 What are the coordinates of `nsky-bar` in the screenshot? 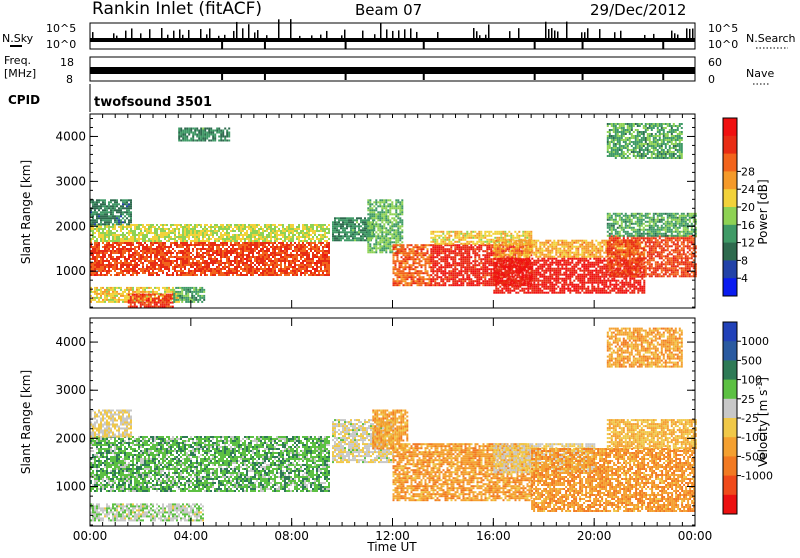 It's located at (255, 35).